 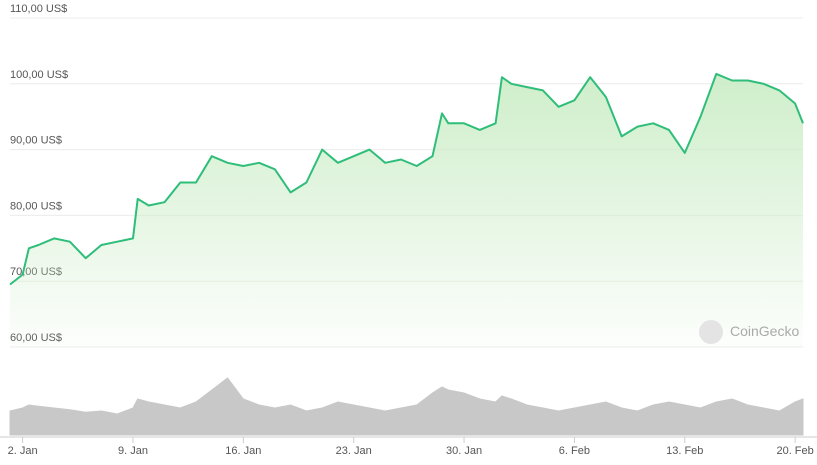 What do you see at coordinates (574, 451) in the screenshot?
I see `x-tick-label: 6. Feb` at bounding box center [574, 451].